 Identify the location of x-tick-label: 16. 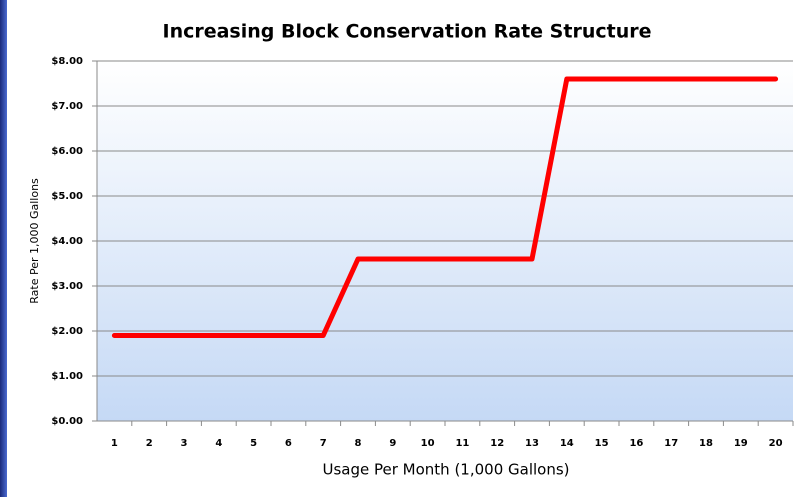
(636, 443).